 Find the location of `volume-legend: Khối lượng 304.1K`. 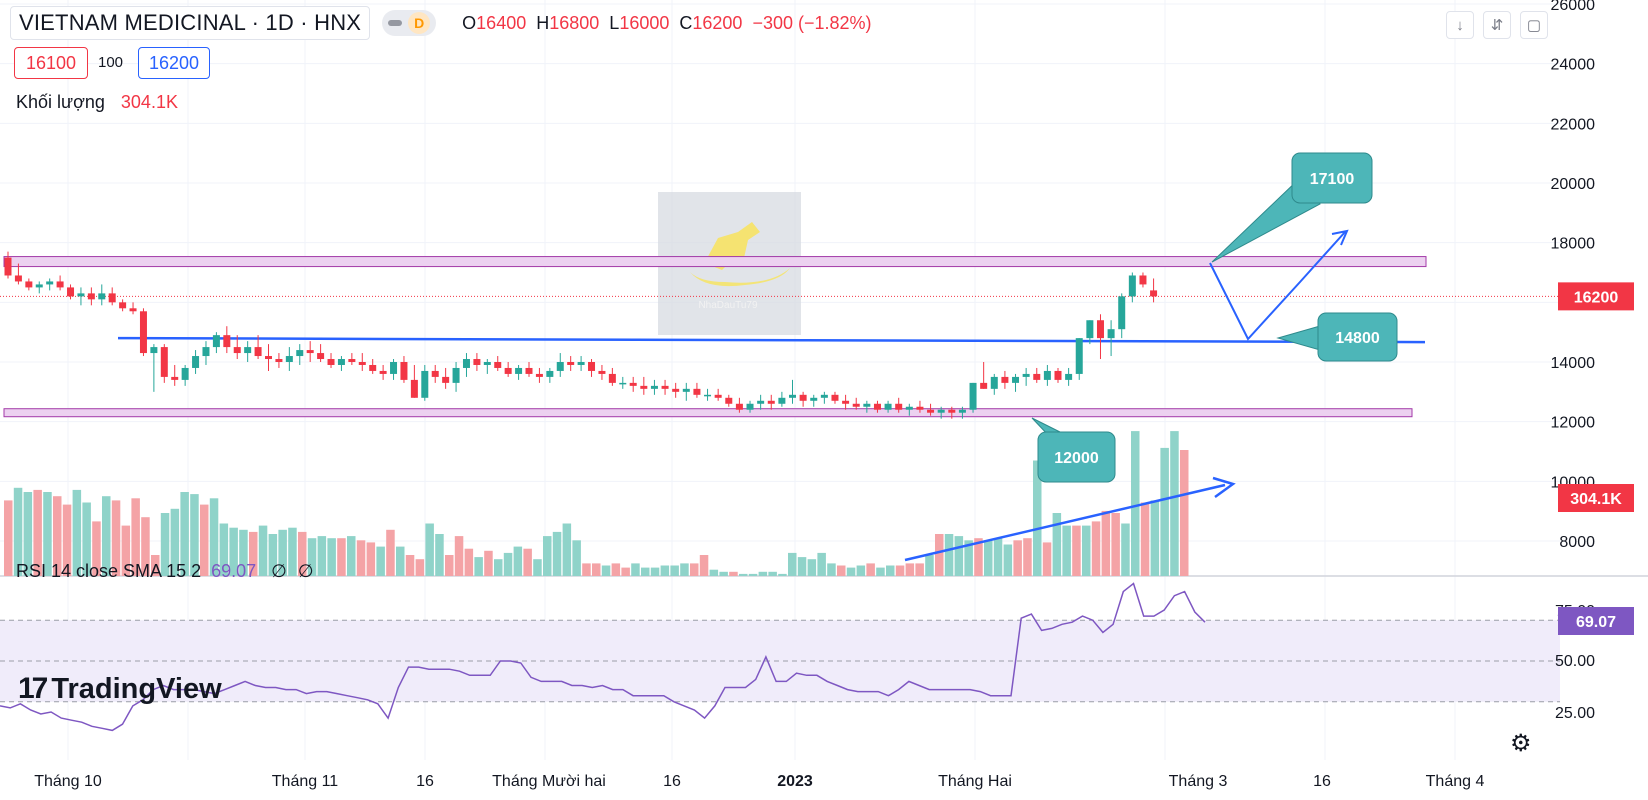

volume-legend: Khối lượng 304.1K is located at coordinates (97, 102).